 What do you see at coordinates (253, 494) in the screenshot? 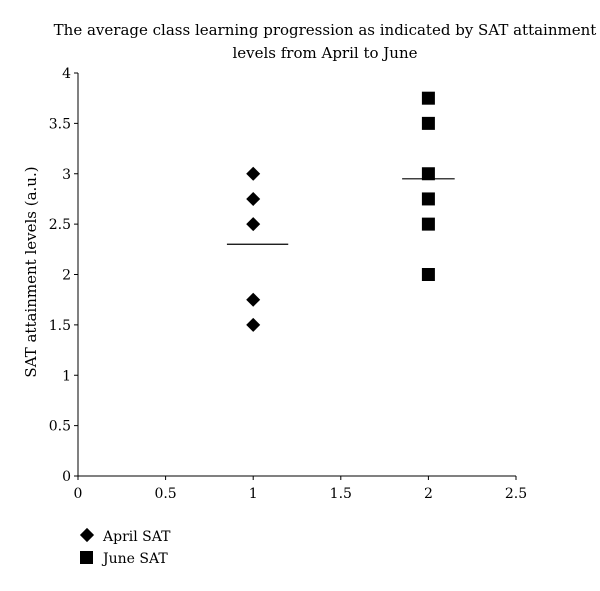
I see `x-tick-label: 1` at bounding box center [253, 494].